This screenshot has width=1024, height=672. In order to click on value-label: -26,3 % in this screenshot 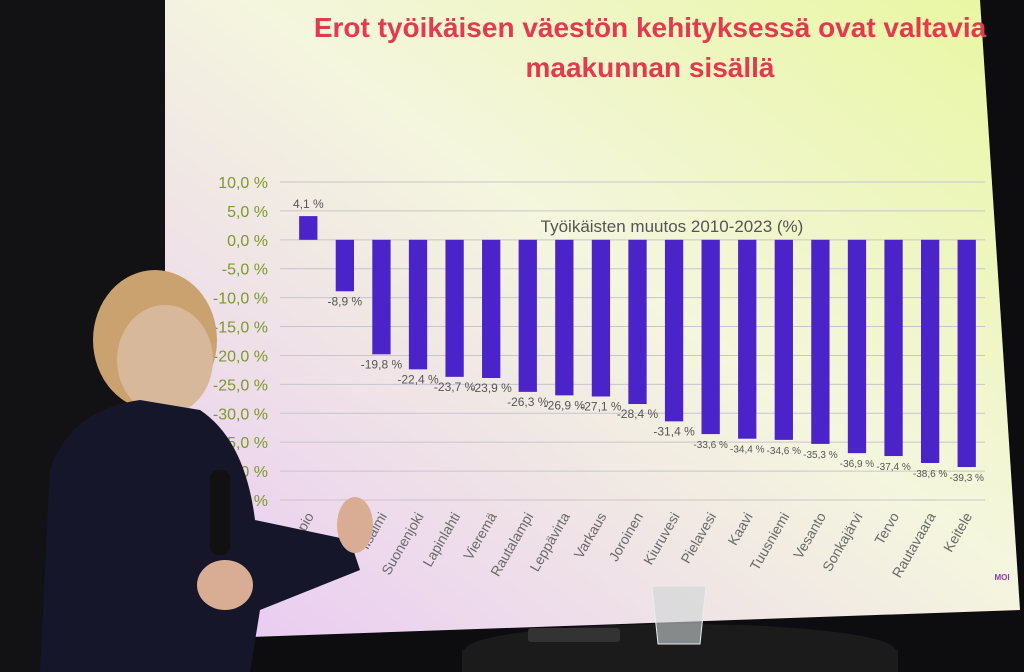, I will do `click(528, 402)`.